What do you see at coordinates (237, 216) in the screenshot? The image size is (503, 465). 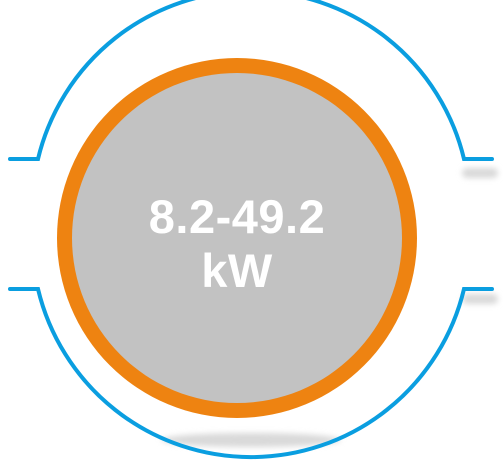 I see `power-range-text: 8.2-49.2` at bounding box center [237, 216].